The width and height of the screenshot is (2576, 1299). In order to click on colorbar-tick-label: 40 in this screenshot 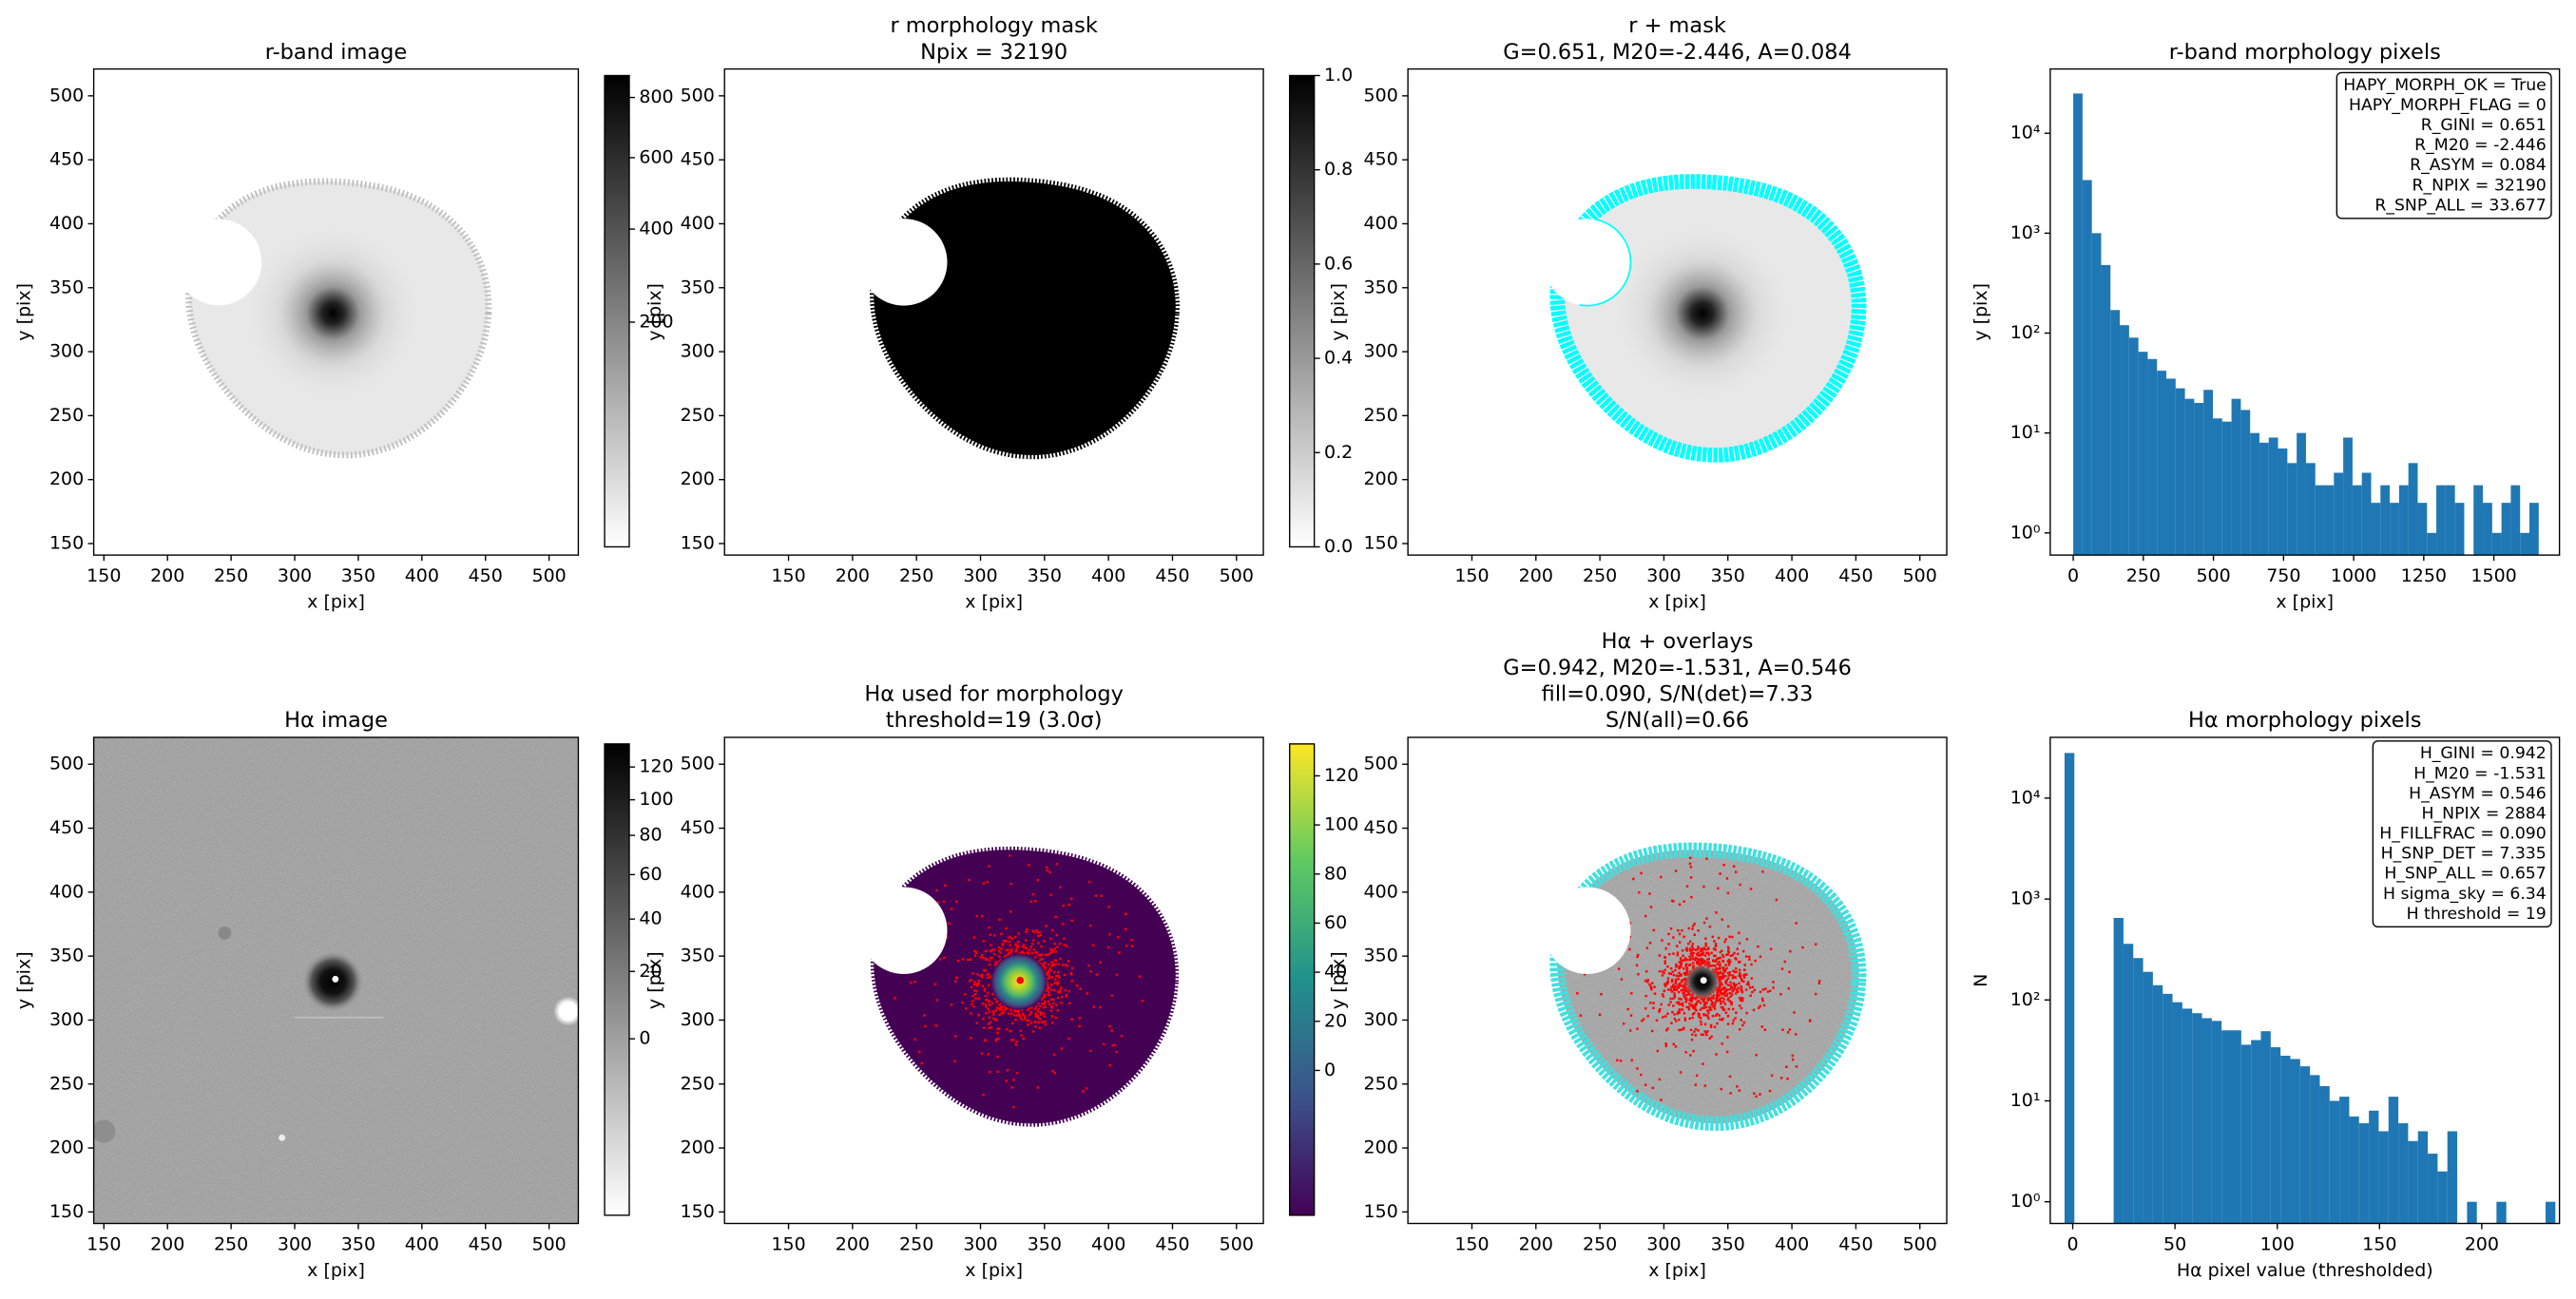, I will do `click(1335, 973)`.